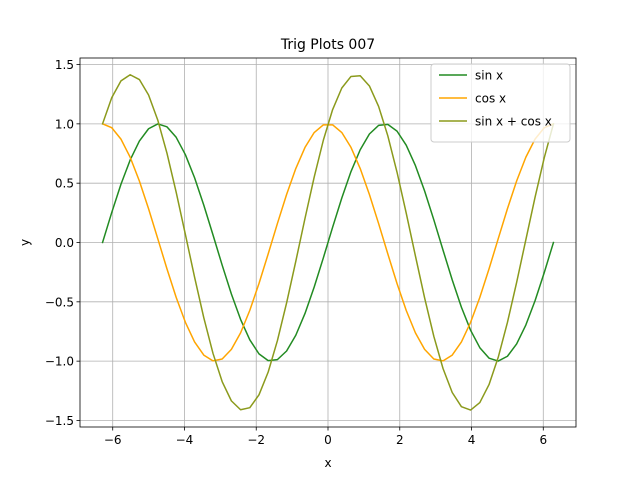  What do you see at coordinates (64, 184) in the screenshot?
I see `y-tick-label: 0.5` at bounding box center [64, 184].